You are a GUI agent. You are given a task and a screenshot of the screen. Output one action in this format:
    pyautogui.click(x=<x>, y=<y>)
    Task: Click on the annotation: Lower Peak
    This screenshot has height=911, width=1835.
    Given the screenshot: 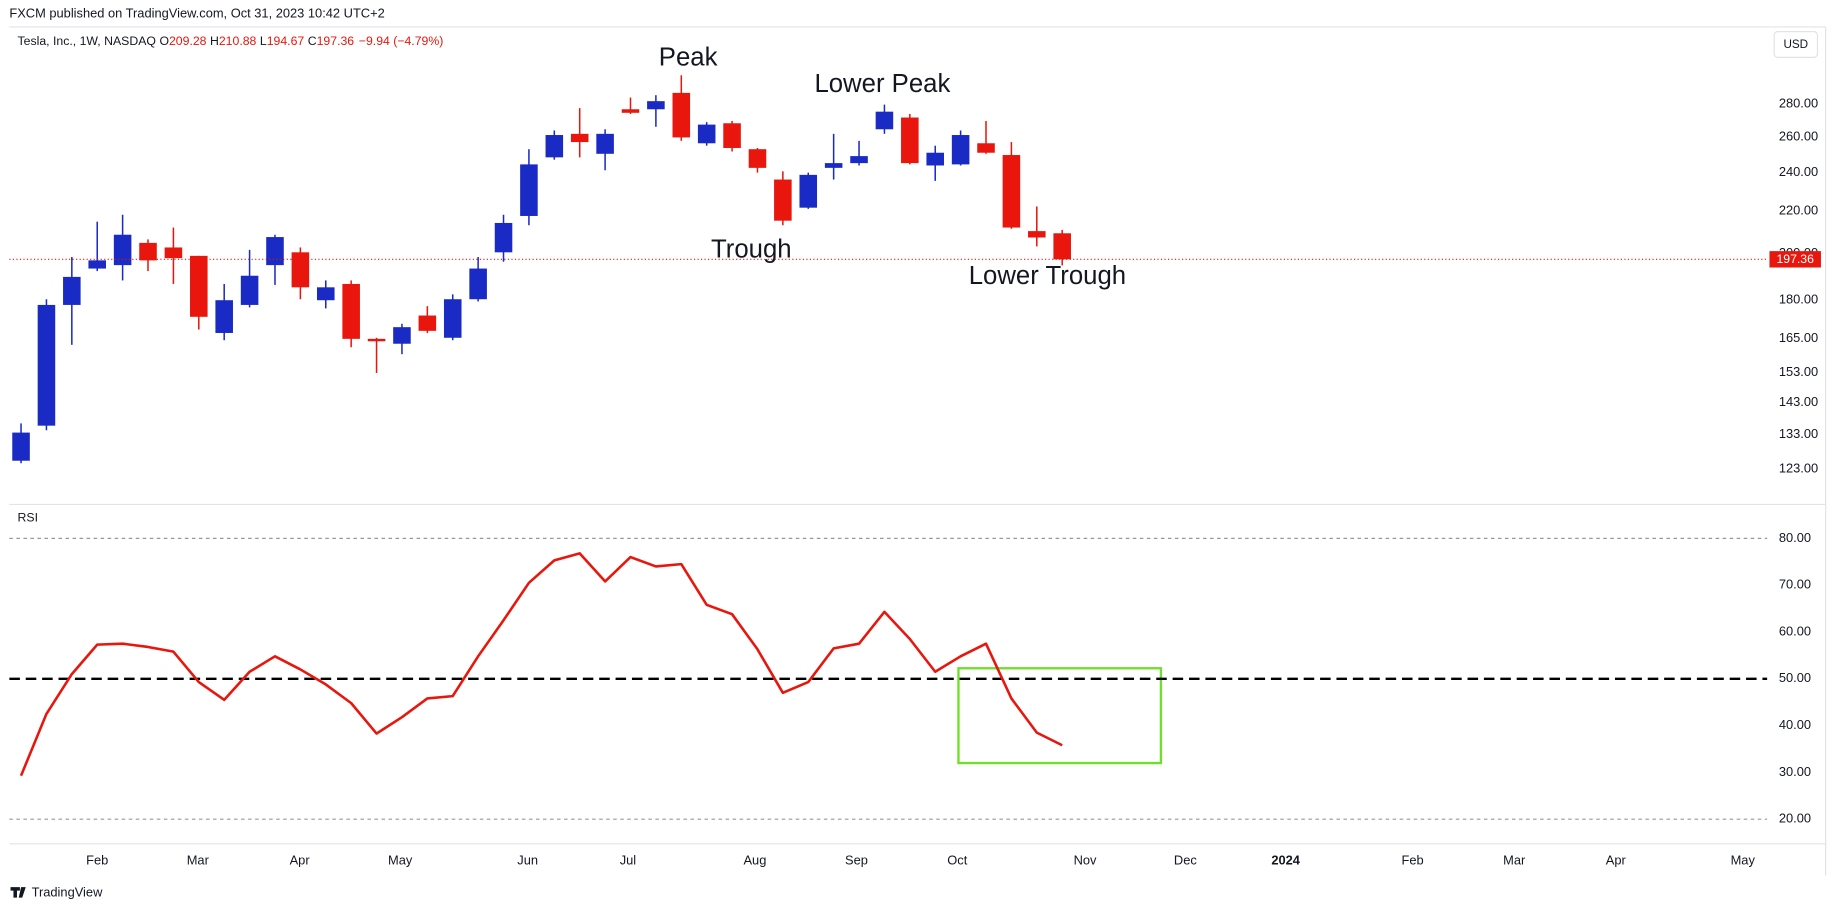 What is the action you would take?
    pyautogui.click(x=882, y=84)
    